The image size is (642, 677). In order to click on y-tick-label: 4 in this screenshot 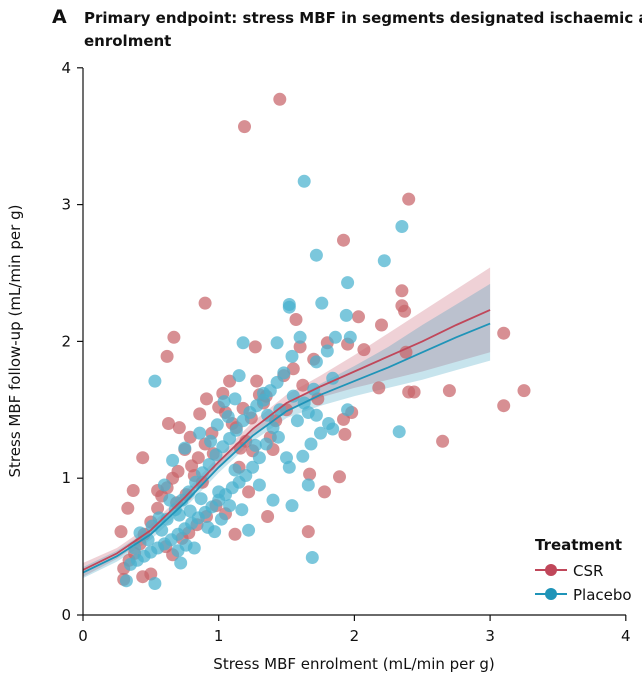, I will do `click(66, 68)`.